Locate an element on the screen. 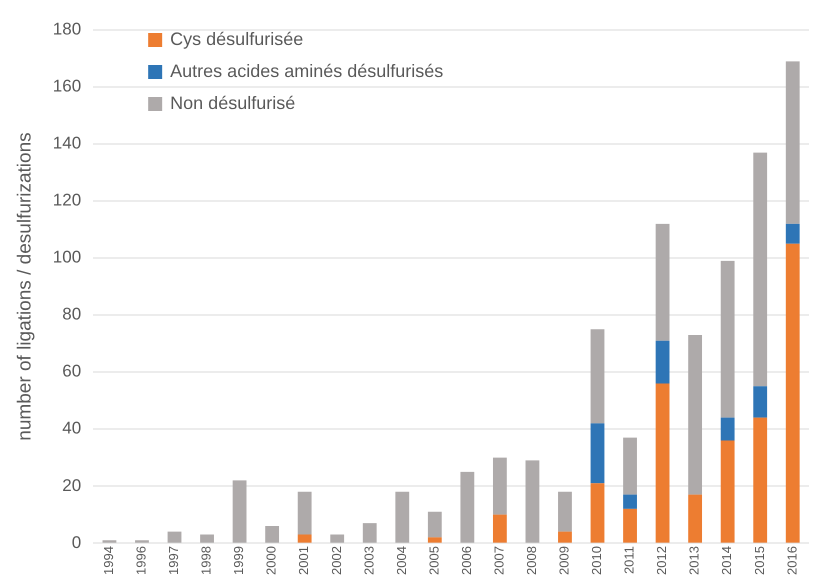 Image resolution: width=829 pixels, height=583 pixels. x-tick-label: 2010 is located at coordinates (596, 560).